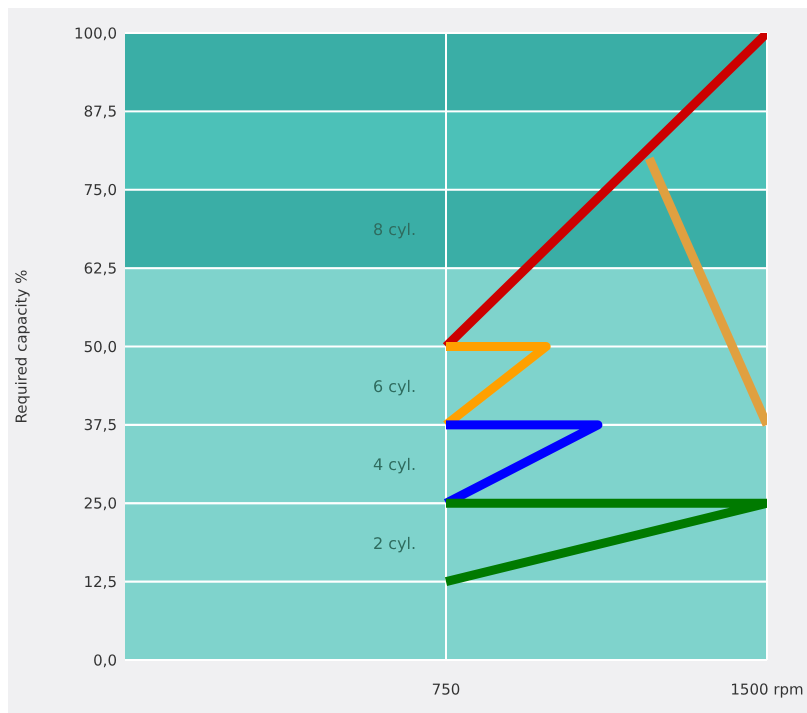 The image size is (807, 713). Describe the element at coordinates (394, 386) in the screenshot. I see `annotation: 6 cyl.` at that location.